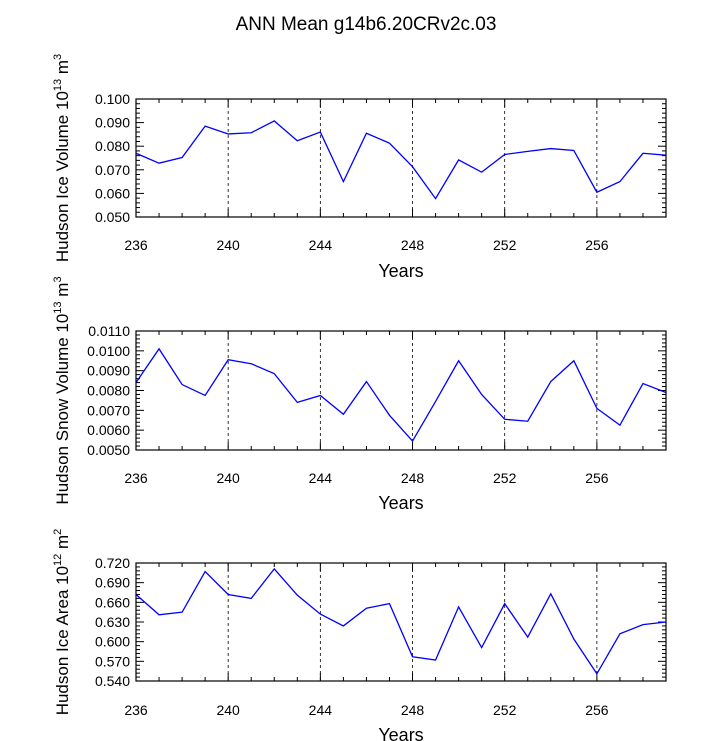  What do you see at coordinates (109, 331) in the screenshot?
I see `y-tick-label: 0.0110` at bounding box center [109, 331].